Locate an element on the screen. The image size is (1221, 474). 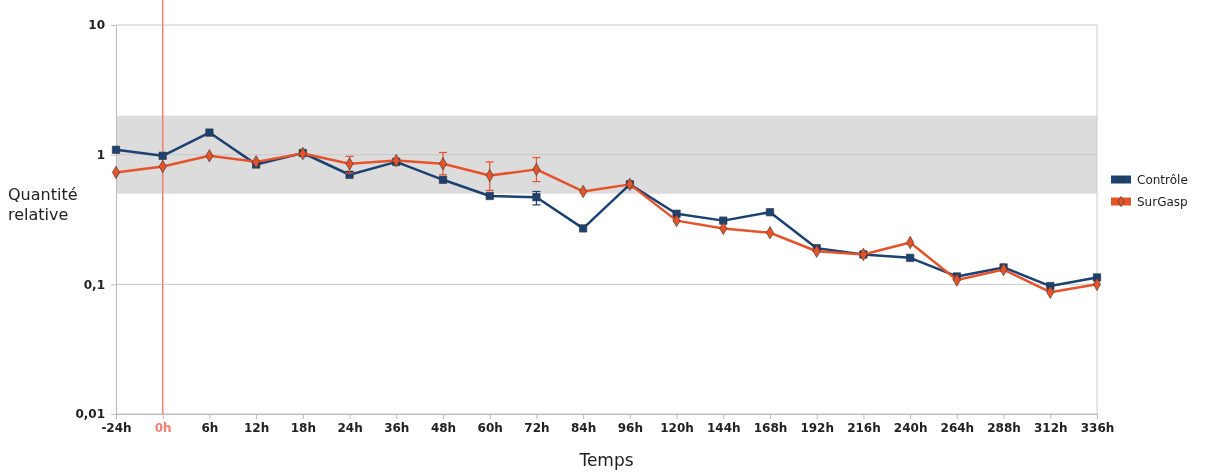
x-tick-label: 240h is located at coordinates (910, 427).